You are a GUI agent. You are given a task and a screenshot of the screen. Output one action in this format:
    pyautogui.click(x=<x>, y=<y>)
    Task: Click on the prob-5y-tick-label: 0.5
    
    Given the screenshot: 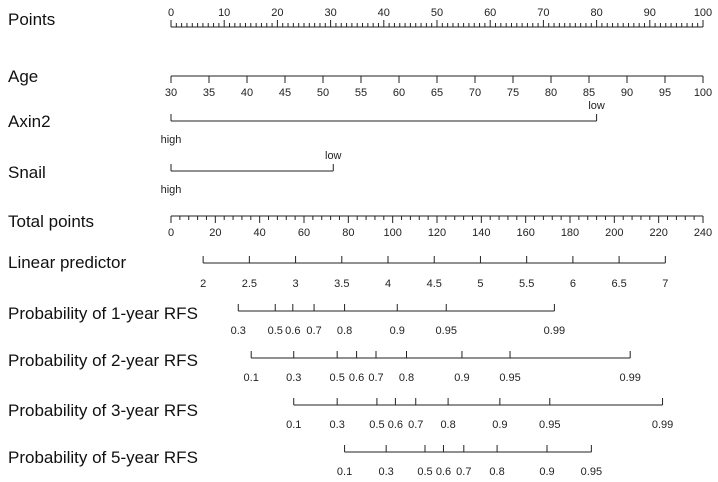 What is the action you would take?
    pyautogui.click(x=424, y=472)
    